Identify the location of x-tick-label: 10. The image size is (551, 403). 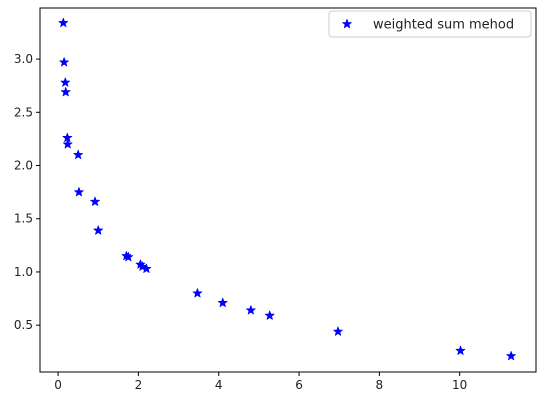
(459, 385).